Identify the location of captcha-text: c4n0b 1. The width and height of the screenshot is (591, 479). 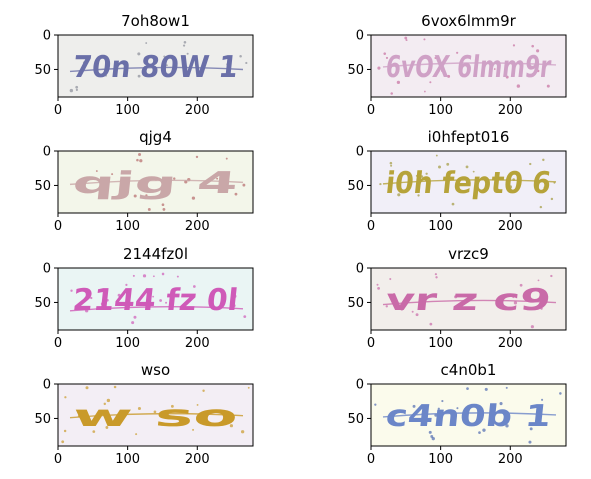
(468, 416).